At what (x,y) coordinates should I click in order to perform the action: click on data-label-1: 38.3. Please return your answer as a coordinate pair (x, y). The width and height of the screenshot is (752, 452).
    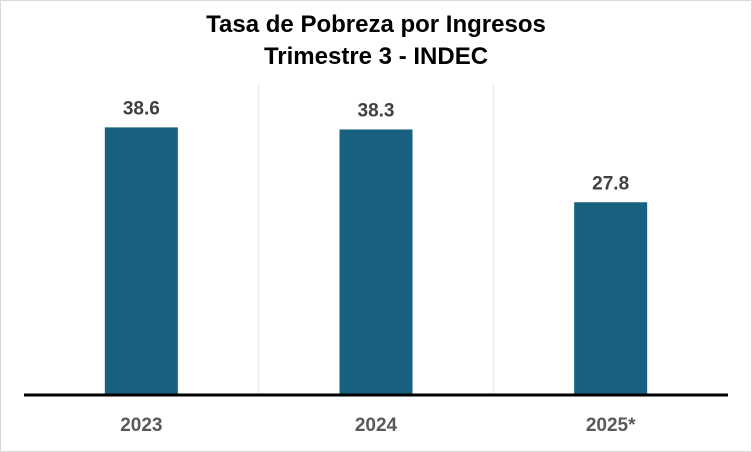
    Looking at the image, I should click on (376, 110).